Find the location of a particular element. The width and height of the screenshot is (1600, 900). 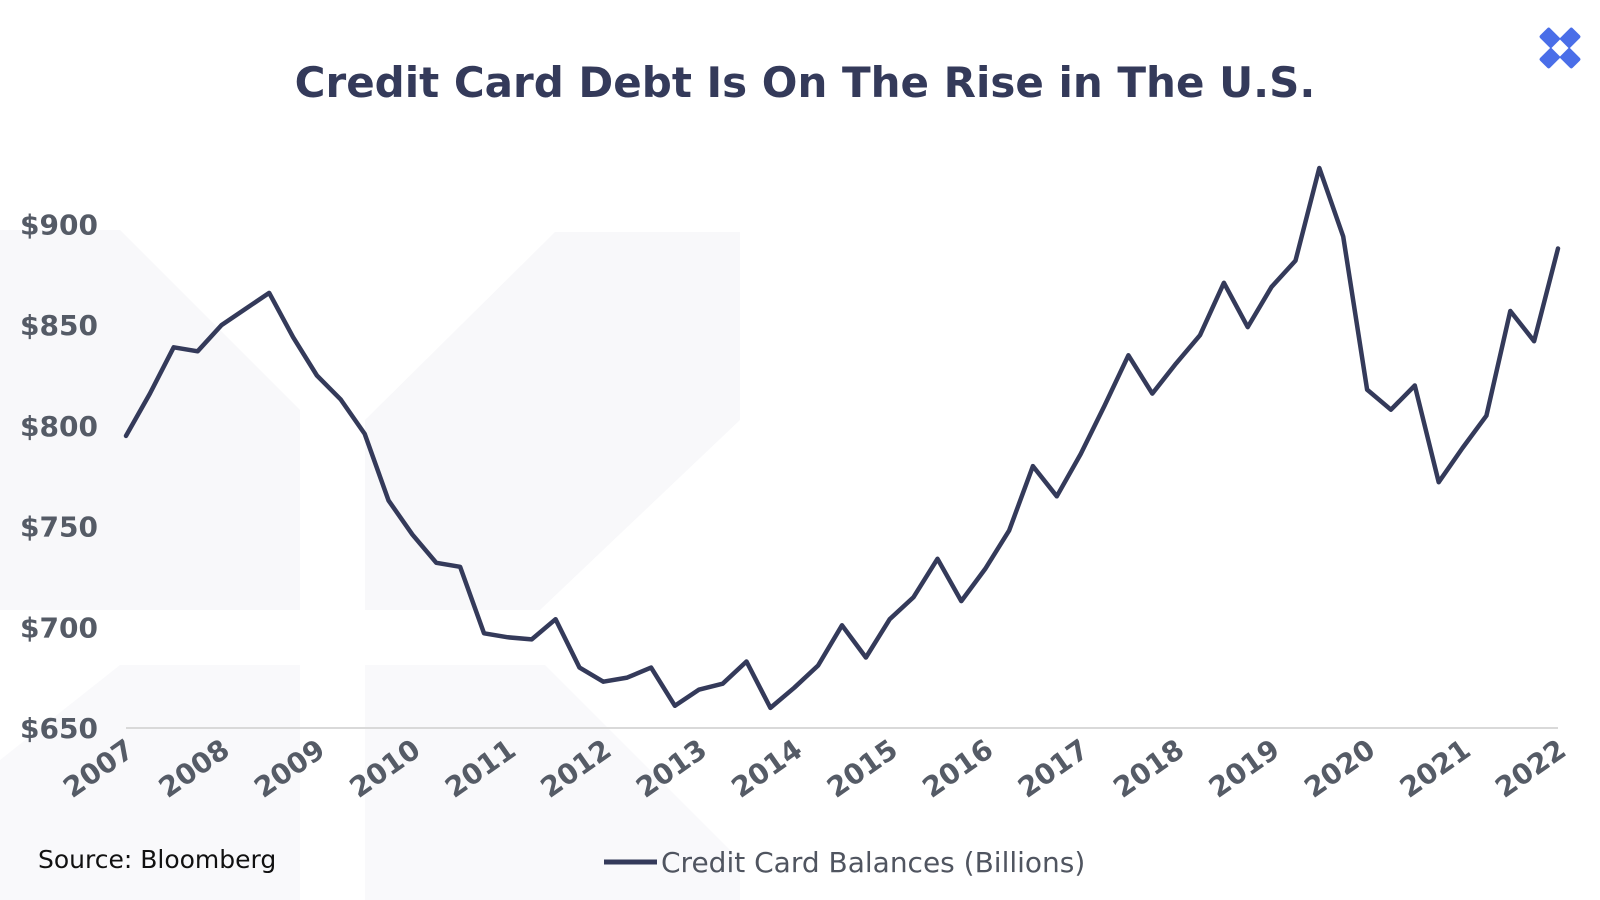

y-tick-label: $650 is located at coordinates (59, 728).